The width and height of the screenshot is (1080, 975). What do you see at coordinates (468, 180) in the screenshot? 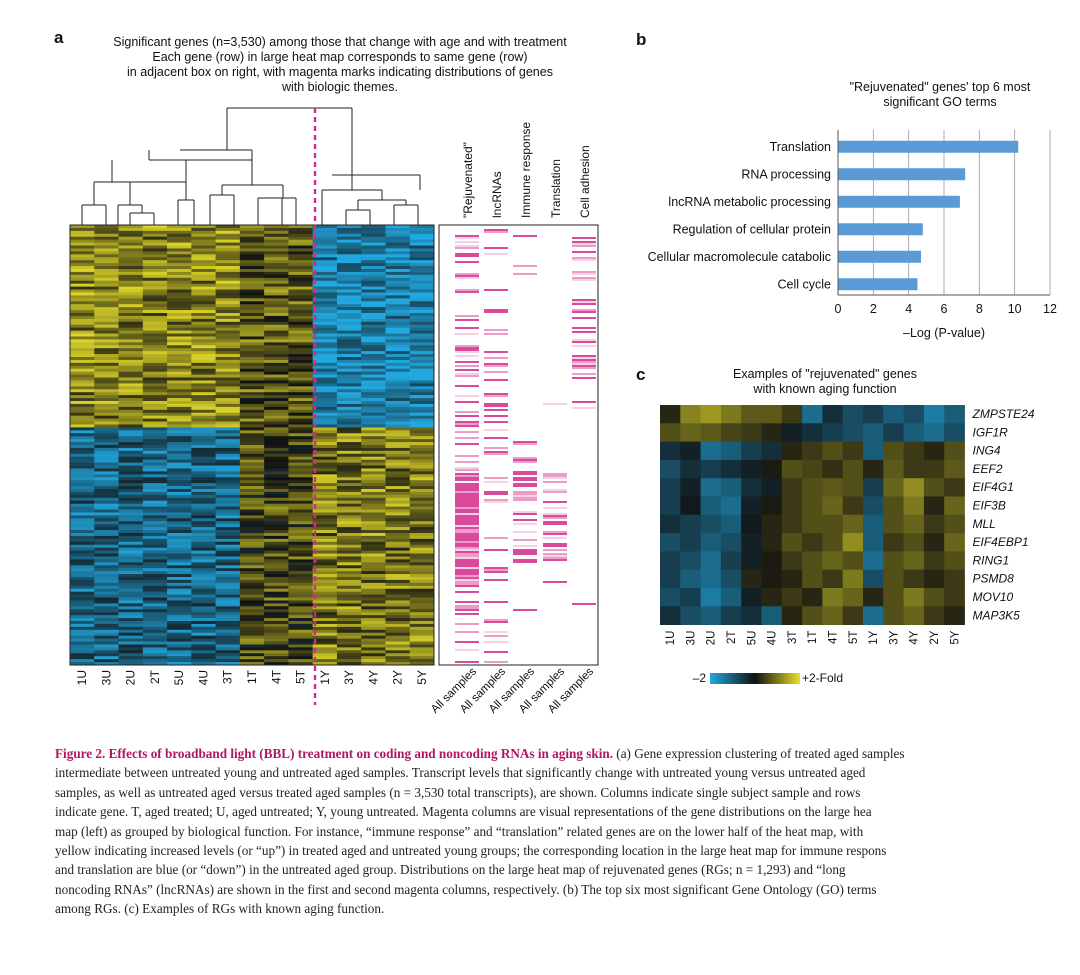
I see `theme-header: "Rejuvenated"` at bounding box center [468, 180].